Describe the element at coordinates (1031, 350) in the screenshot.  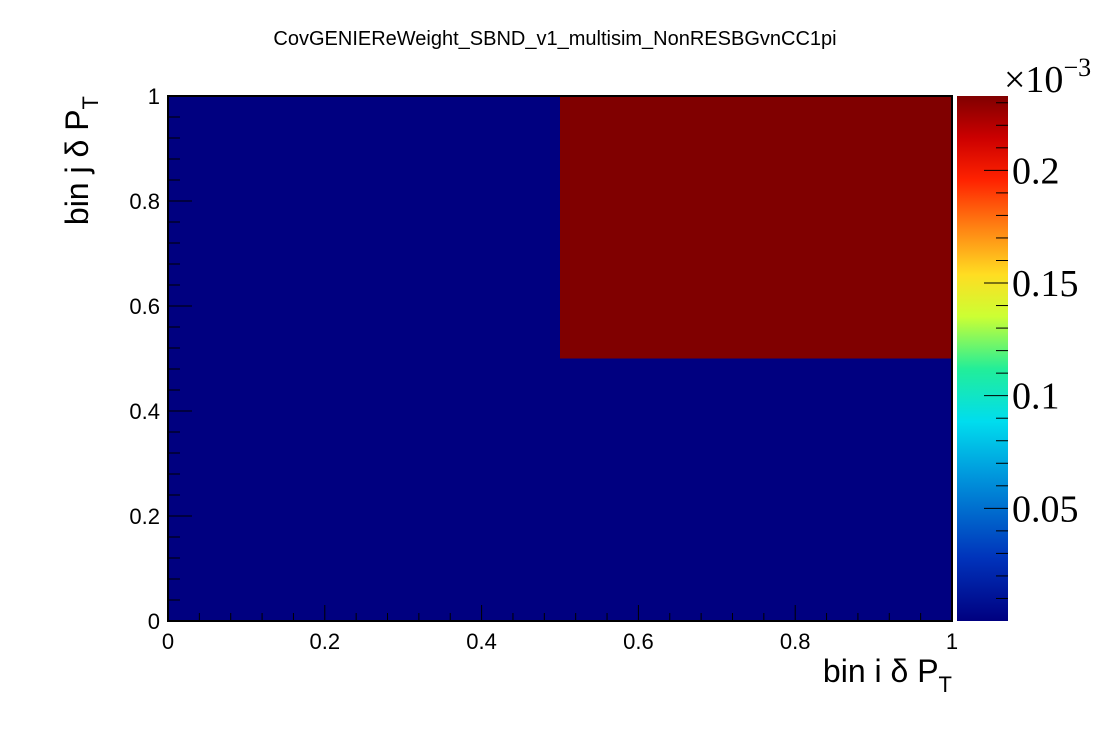
I see `colorbar-ticks: 0.05 0.1 0.15 0.2` at that location.